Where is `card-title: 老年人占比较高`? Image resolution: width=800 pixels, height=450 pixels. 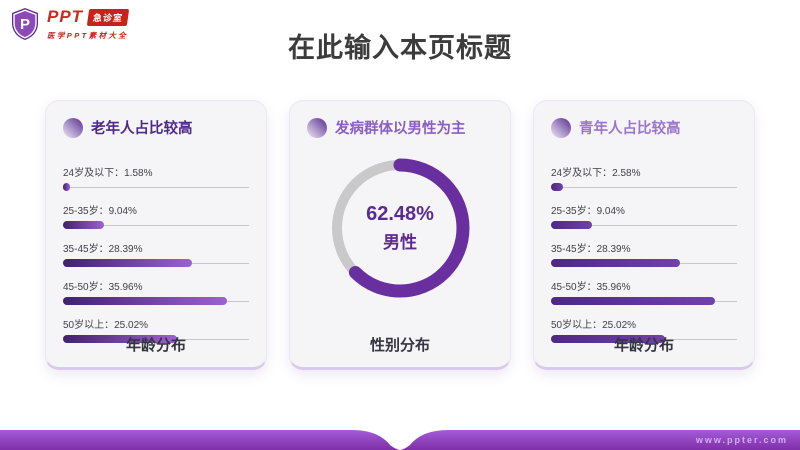
card-title: 老年人占比较高 is located at coordinates (142, 129).